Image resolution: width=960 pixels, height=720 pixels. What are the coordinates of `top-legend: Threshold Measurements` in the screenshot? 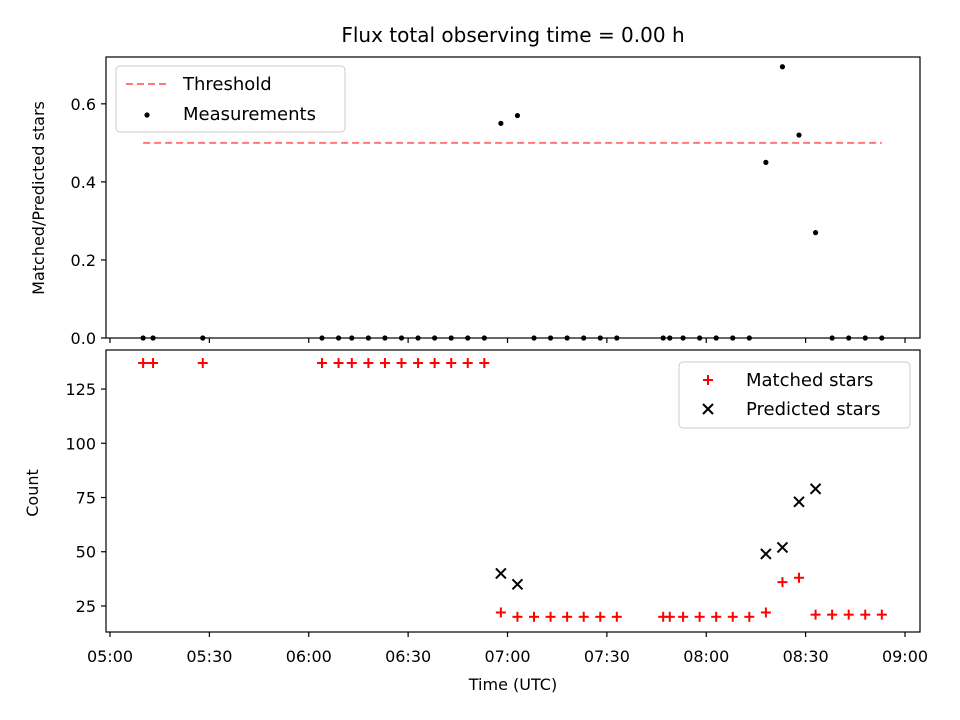 It's located at (230, 99).